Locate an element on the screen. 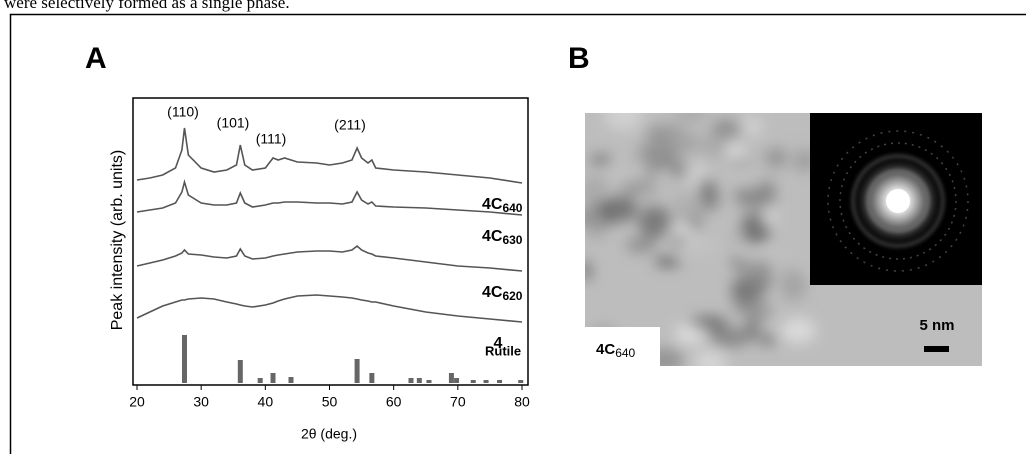 This screenshot has height=459, width=1026. series-label: 4C620 is located at coordinates (502, 293).